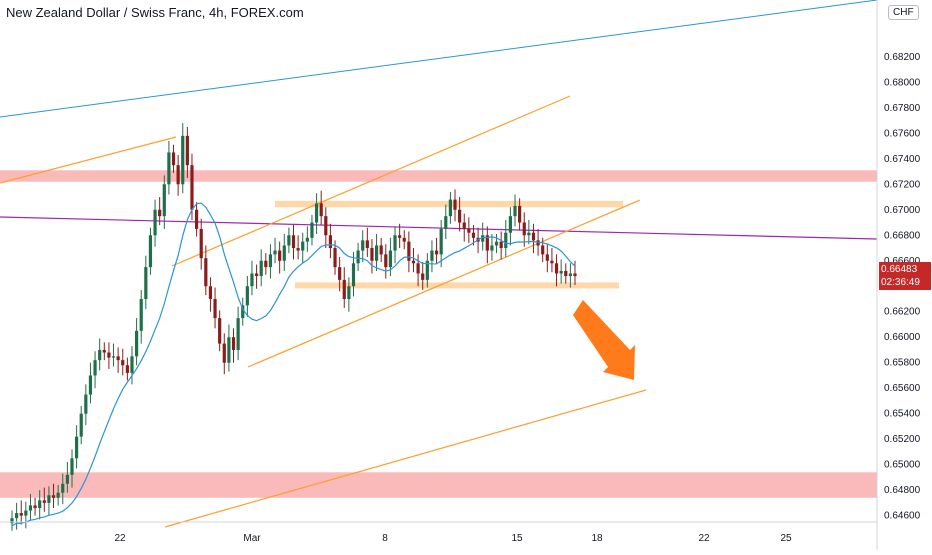 The image size is (932, 555). Describe the element at coordinates (457, 285) in the screenshot. I see `support-zone-bottom` at that location.